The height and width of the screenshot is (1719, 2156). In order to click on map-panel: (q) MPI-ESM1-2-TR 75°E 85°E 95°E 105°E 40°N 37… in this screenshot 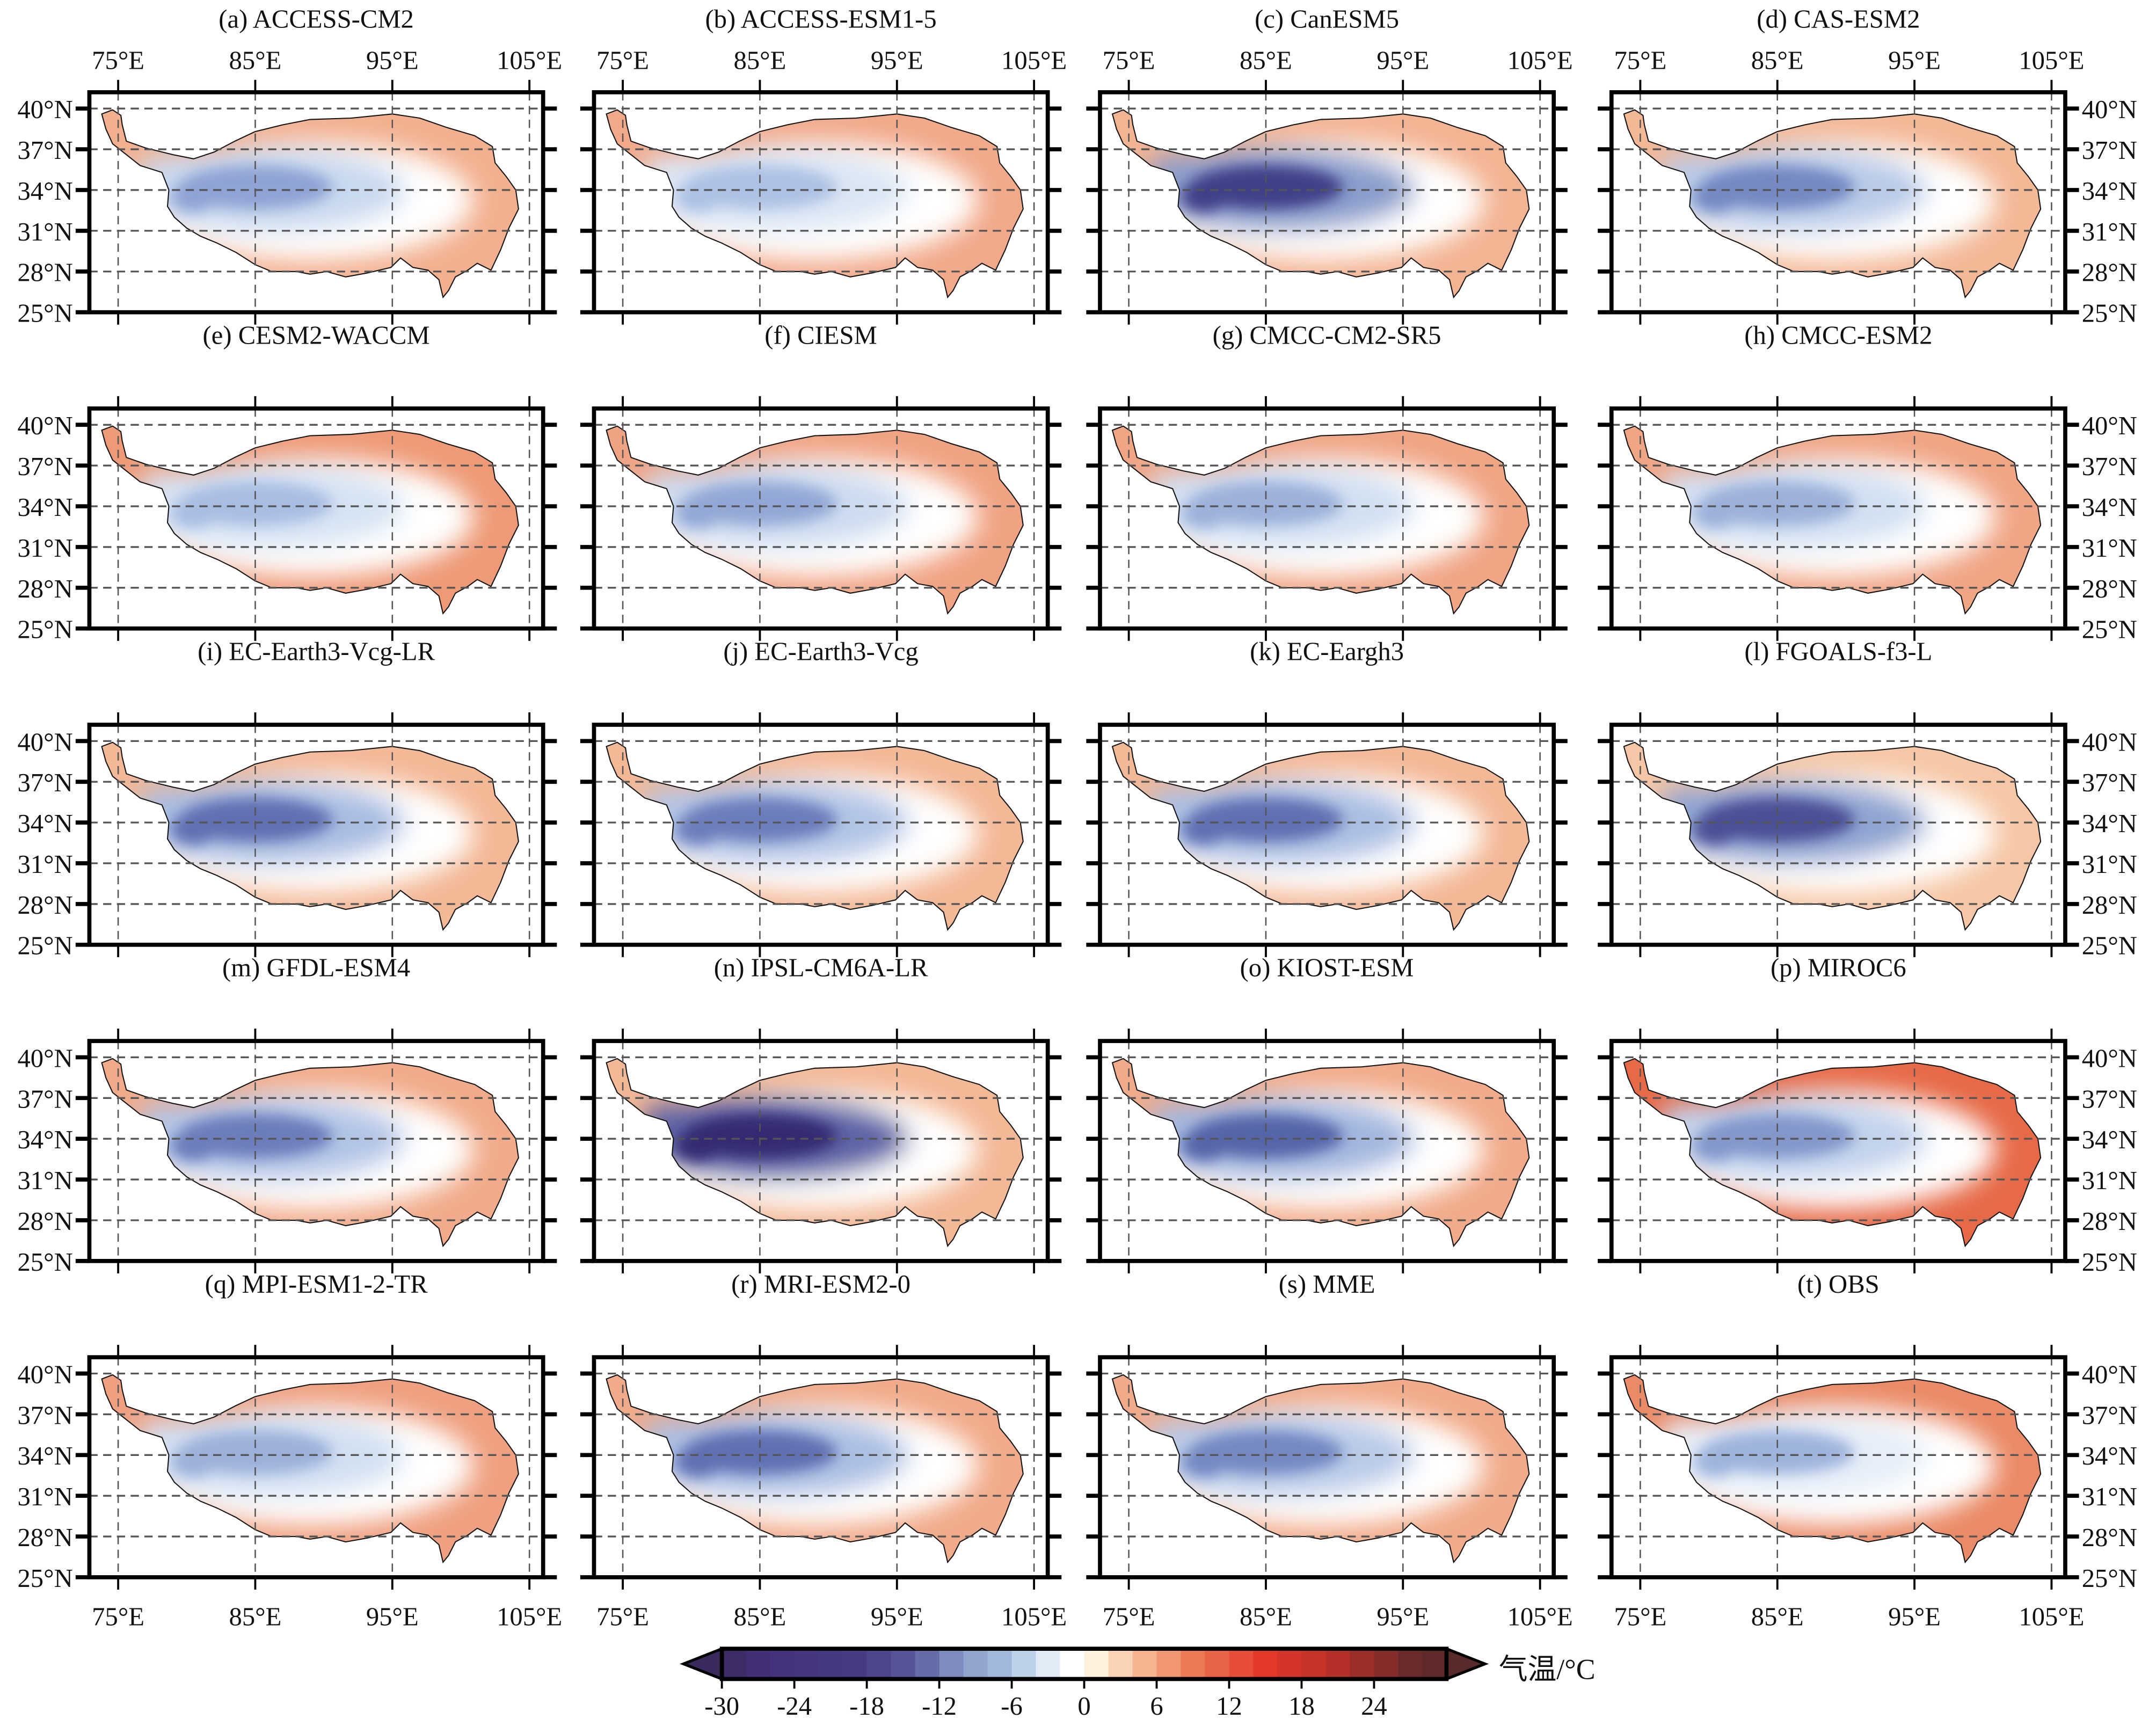, I will do `click(289, 1450)`.